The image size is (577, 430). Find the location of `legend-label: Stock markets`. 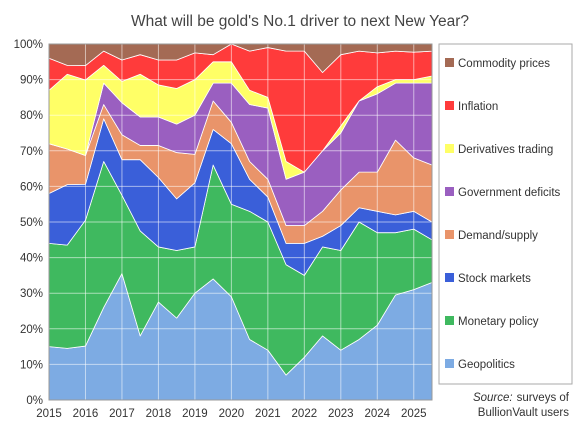

legend-label: Stock markets is located at coordinates (494, 279).